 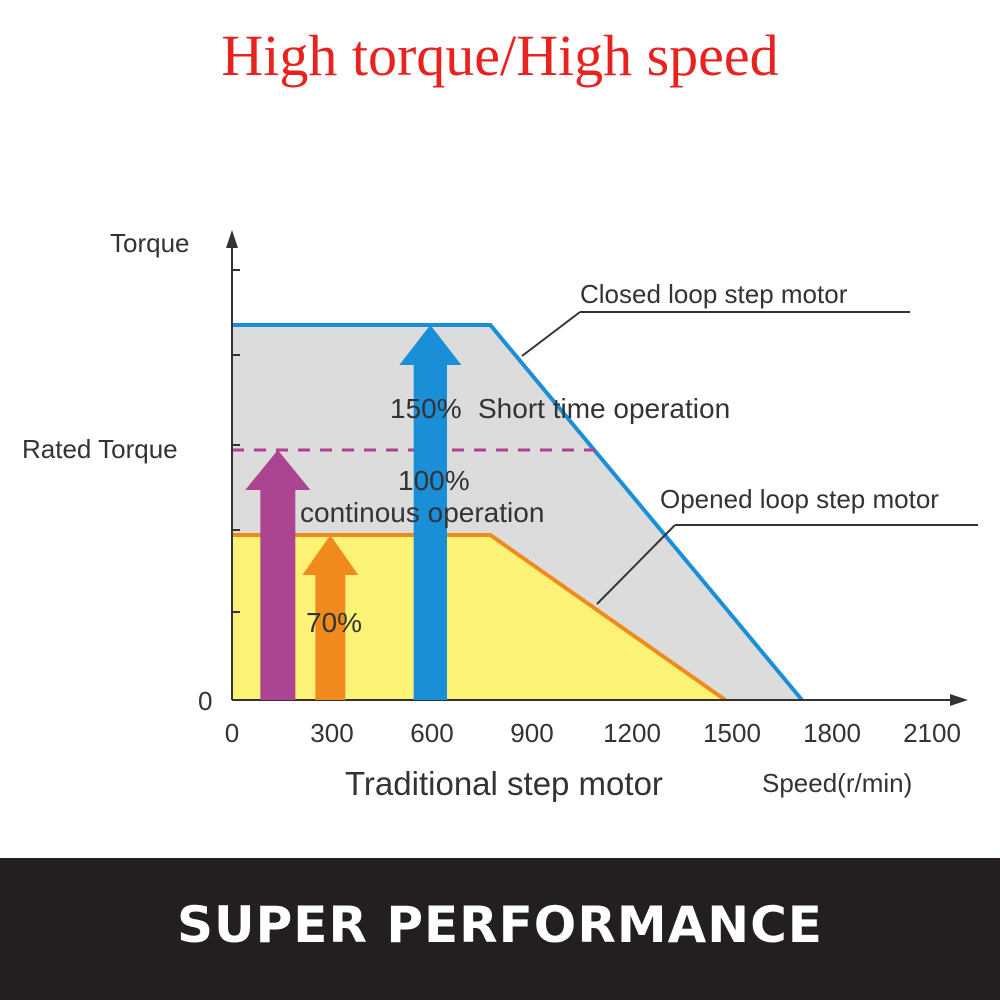 What do you see at coordinates (434, 480) in the screenshot?
I see `label-100: 100%` at bounding box center [434, 480].